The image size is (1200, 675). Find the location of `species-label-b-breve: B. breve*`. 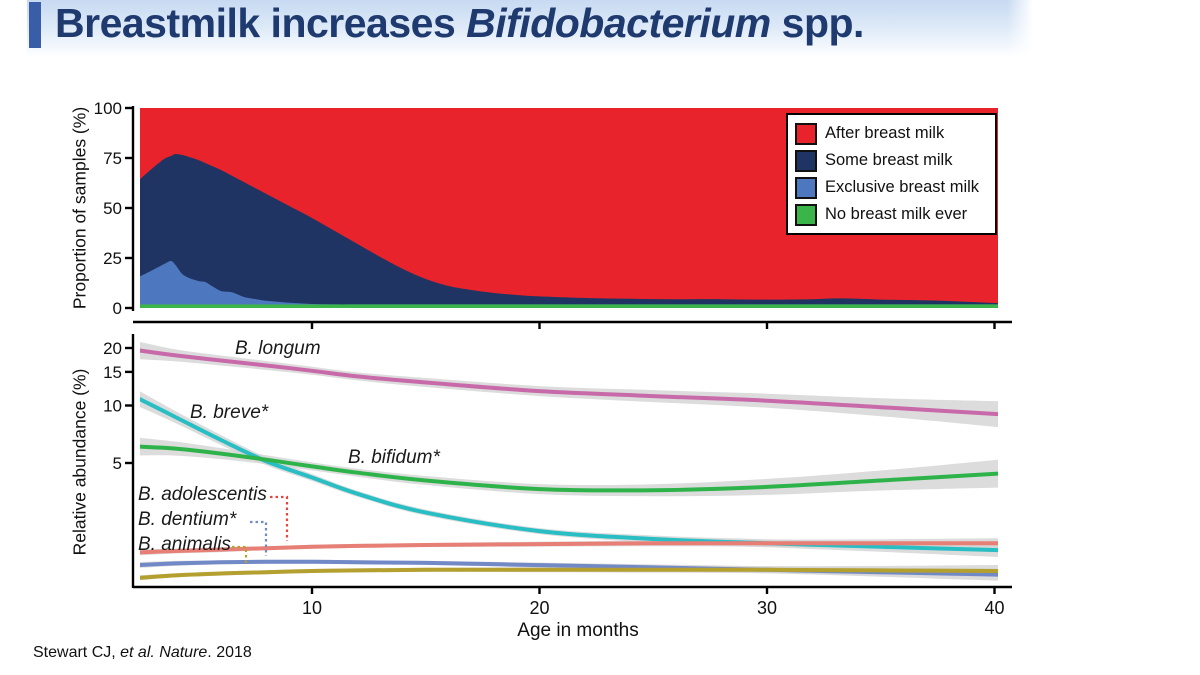

species-label-b-breve: B. breve* is located at coordinates (229, 412).